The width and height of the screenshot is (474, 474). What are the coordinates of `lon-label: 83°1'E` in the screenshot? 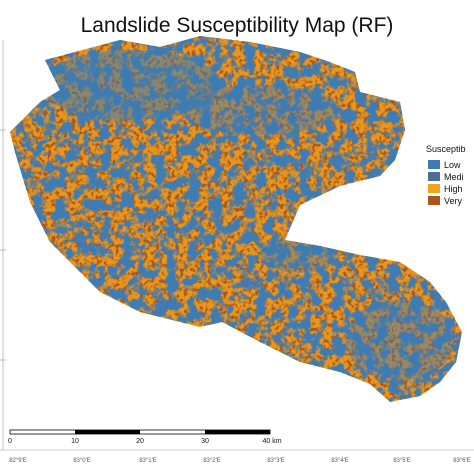 It's located at (148, 461).